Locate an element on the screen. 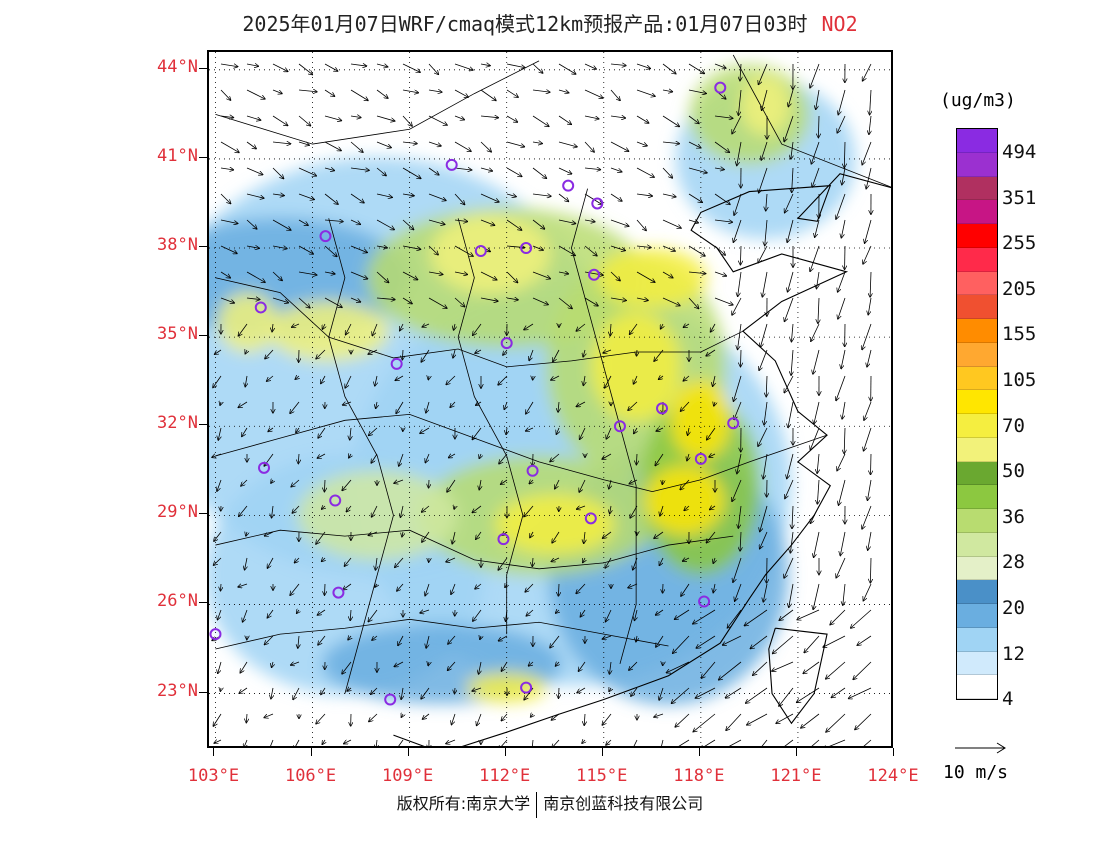 This screenshot has width=1100, height=850. concentration-blob is located at coordinates (765, 105).